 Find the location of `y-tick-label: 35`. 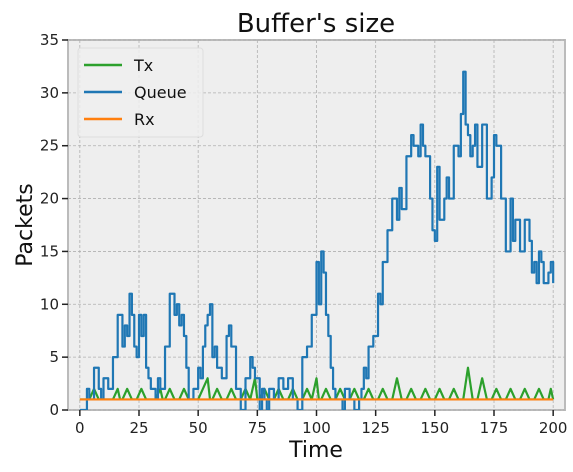

y-tick-label: 35 is located at coordinates (49, 40).